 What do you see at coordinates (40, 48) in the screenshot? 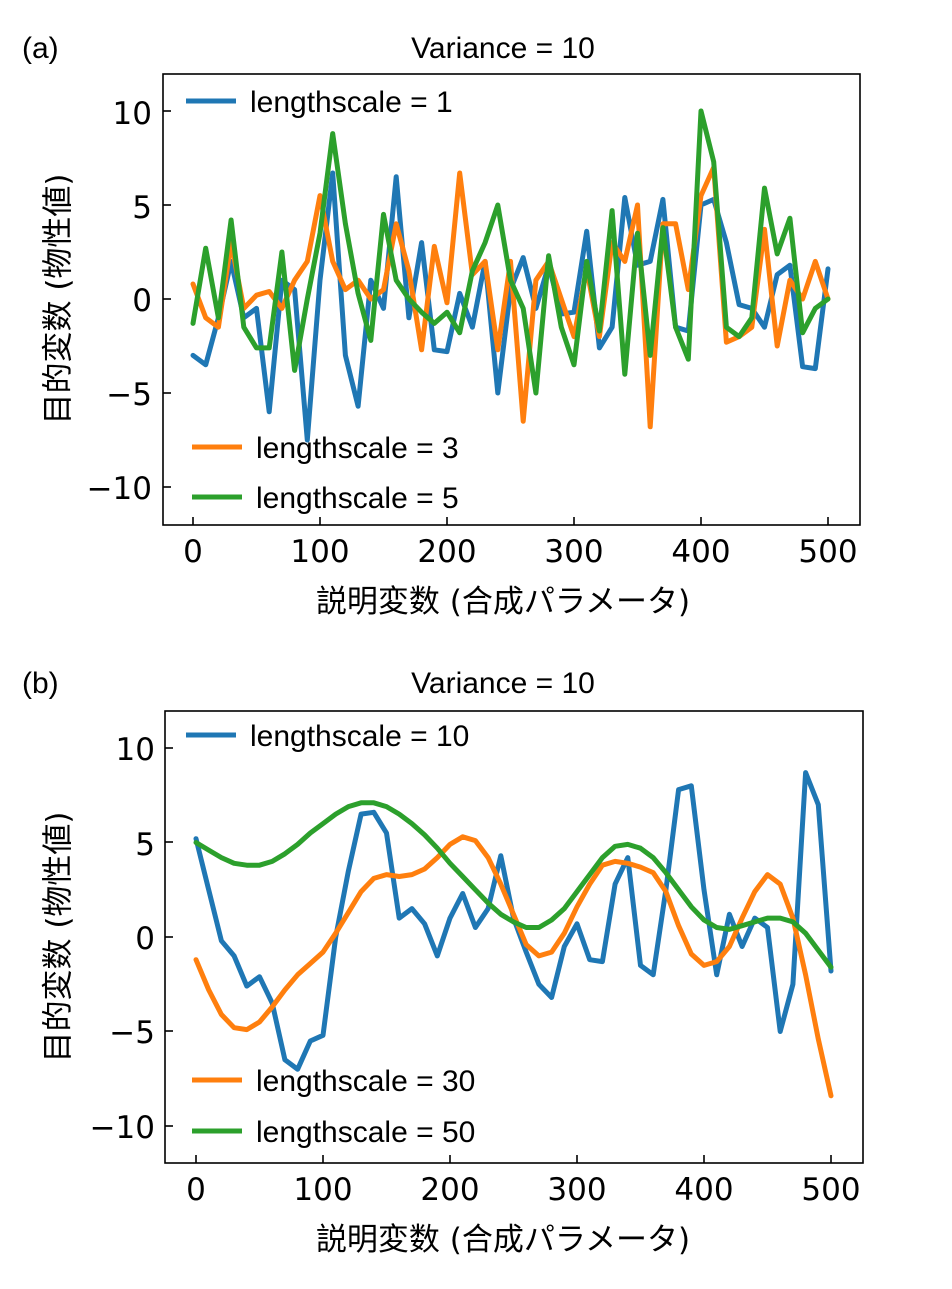
I see `panel-label: (a)` at bounding box center [40, 48].